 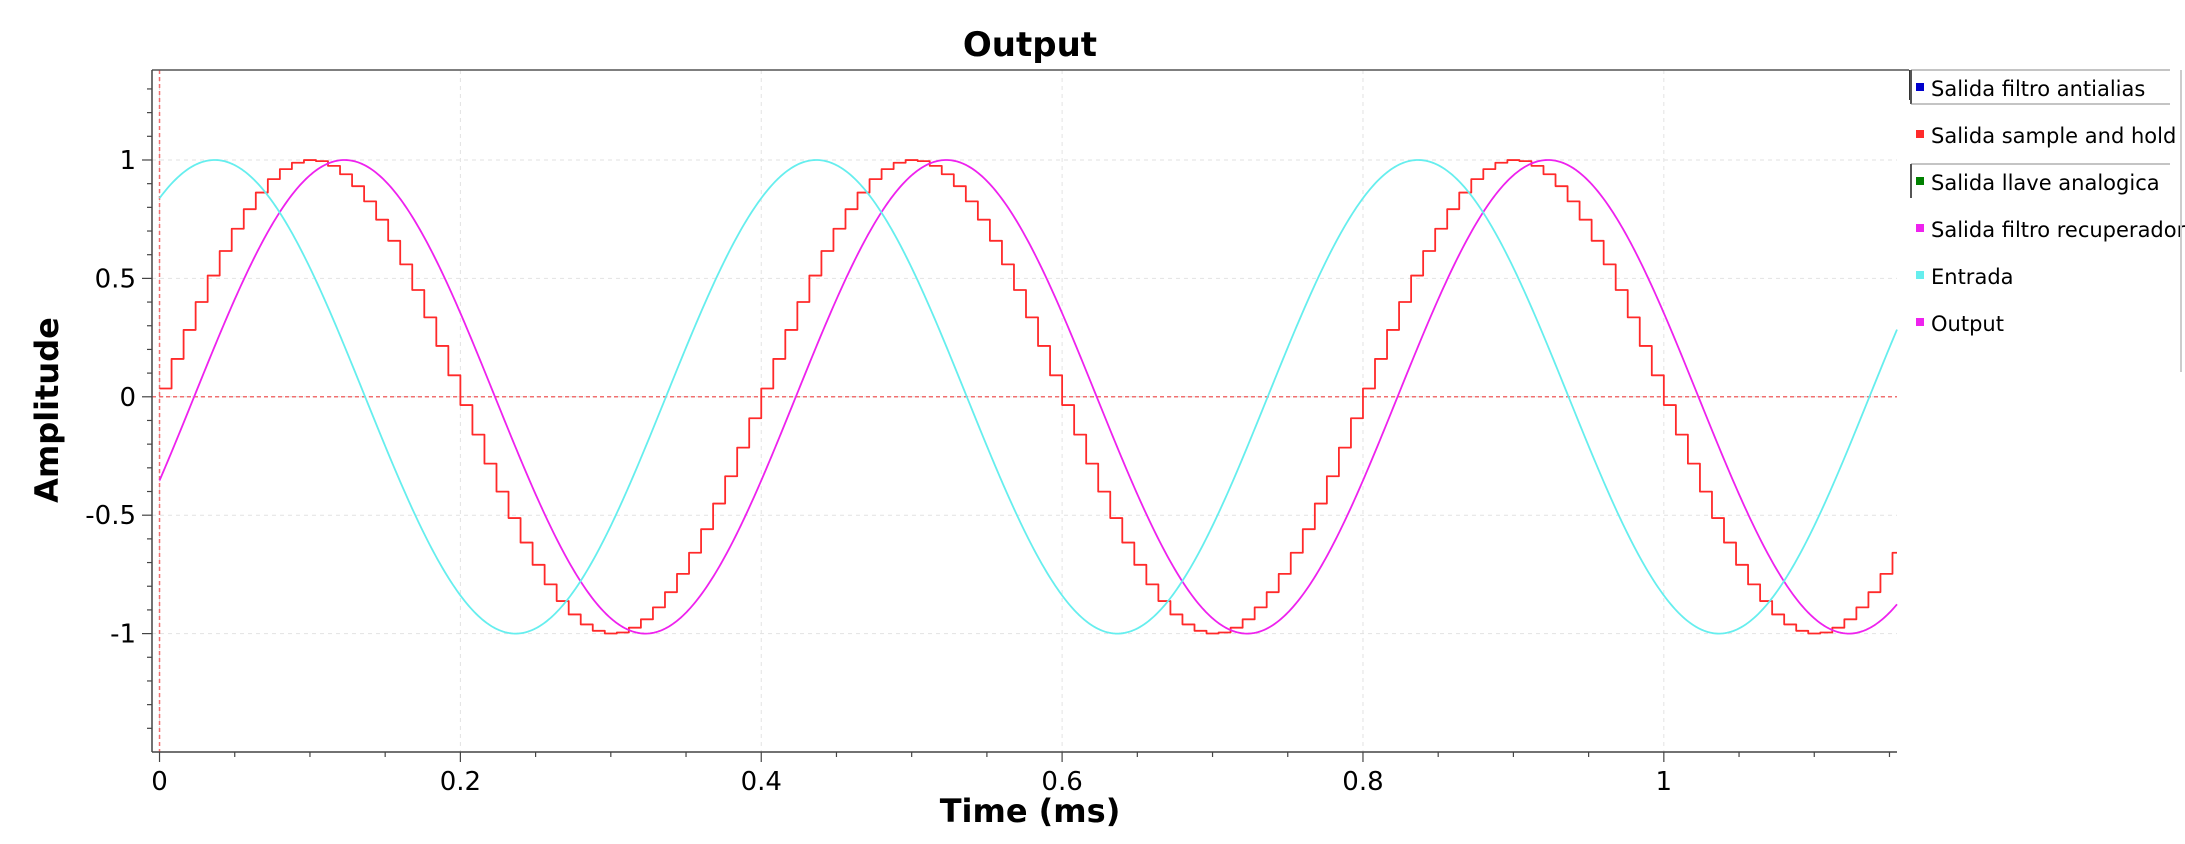 I want to click on legend-label: Salida filtro recuperador, so click(x=2058, y=230).